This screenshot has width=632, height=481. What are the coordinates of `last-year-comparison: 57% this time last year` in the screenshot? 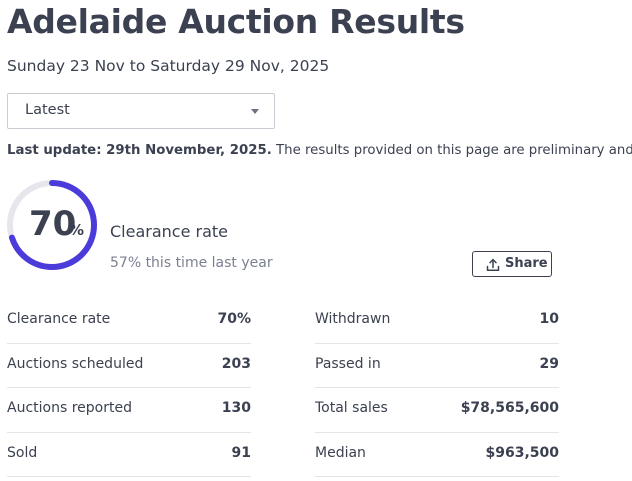 It's located at (191, 263).